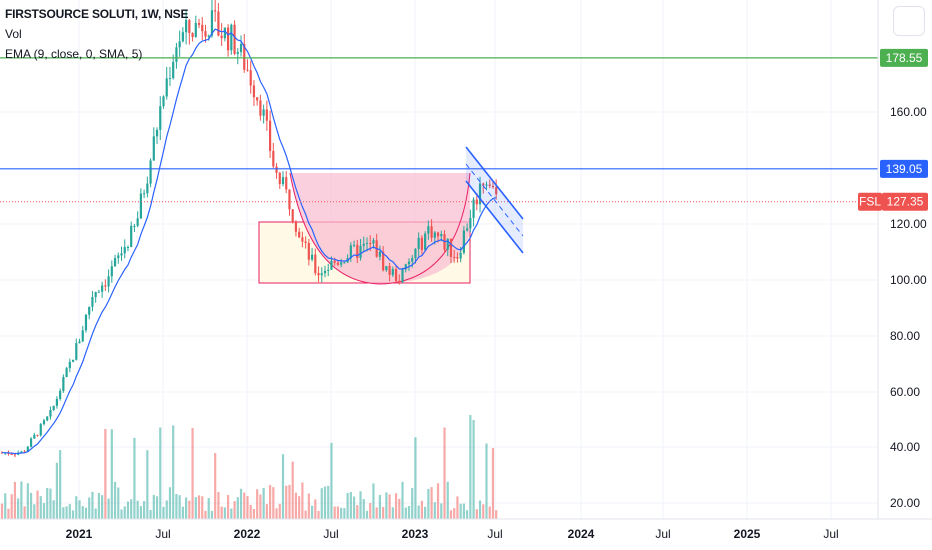 The height and width of the screenshot is (550, 932). What do you see at coordinates (909, 21) in the screenshot?
I see `chart-settings-button` at bounding box center [909, 21].